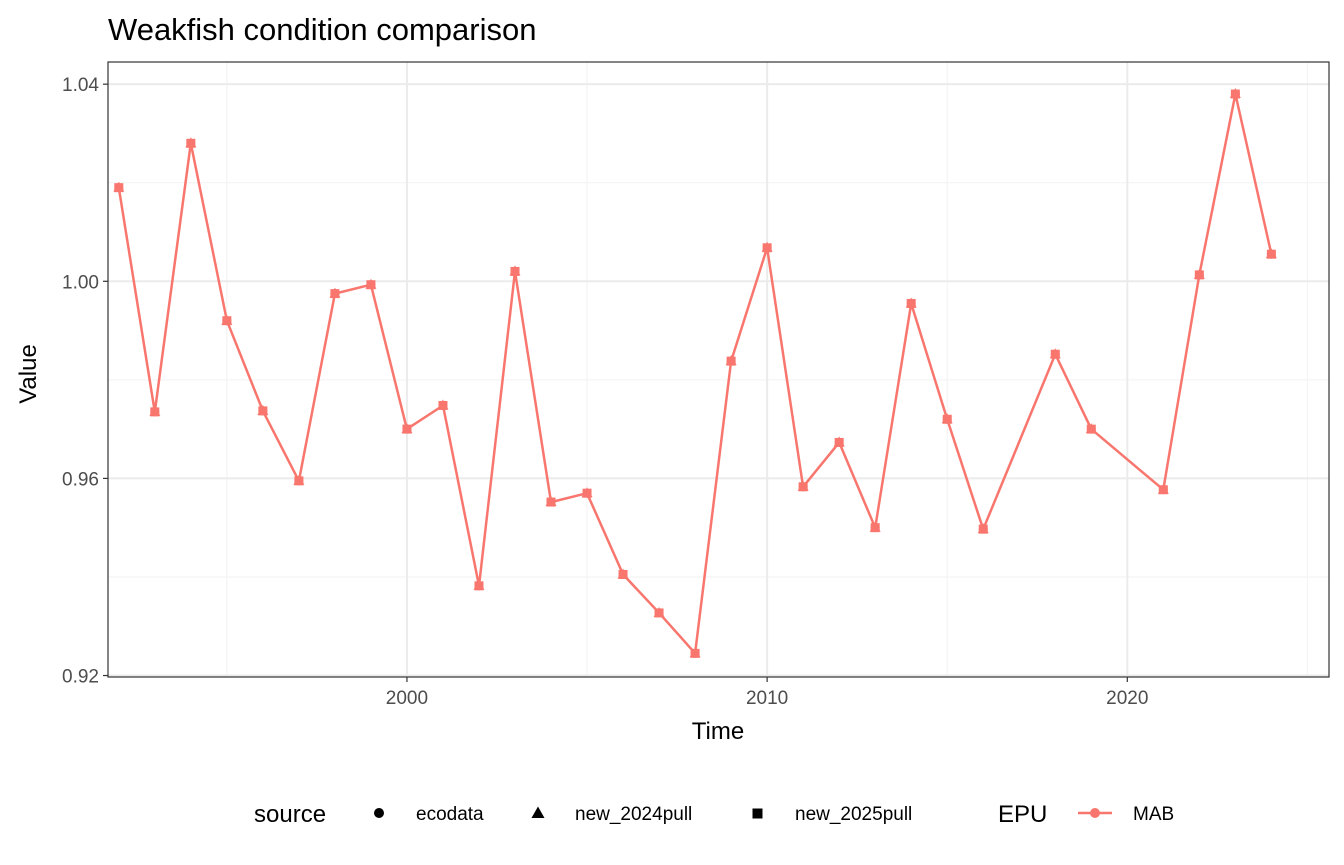 The width and height of the screenshot is (1344, 865). What do you see at coordinates (1022, 814) in the screenshot?
I see `legend-epu-title: EPU` at bounding box center [1022, 814].